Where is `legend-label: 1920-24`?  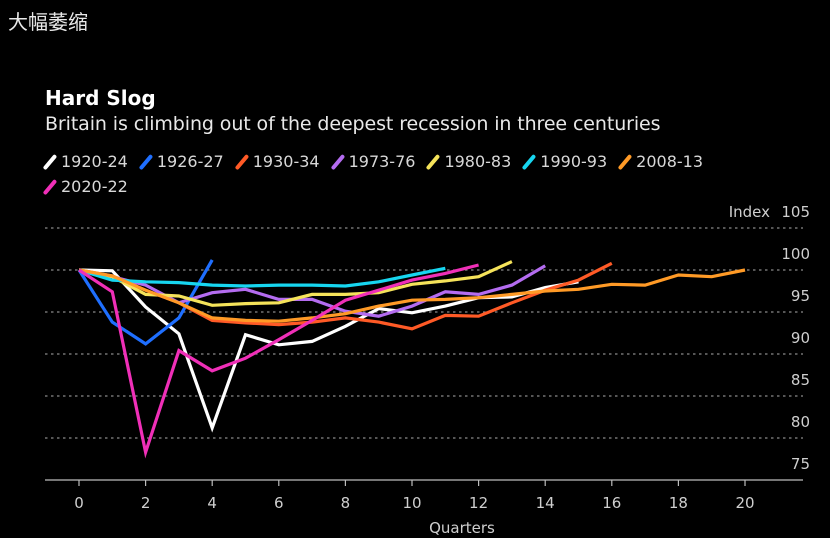 legend-label: 1920-24 is located at coordinates (94, 161).